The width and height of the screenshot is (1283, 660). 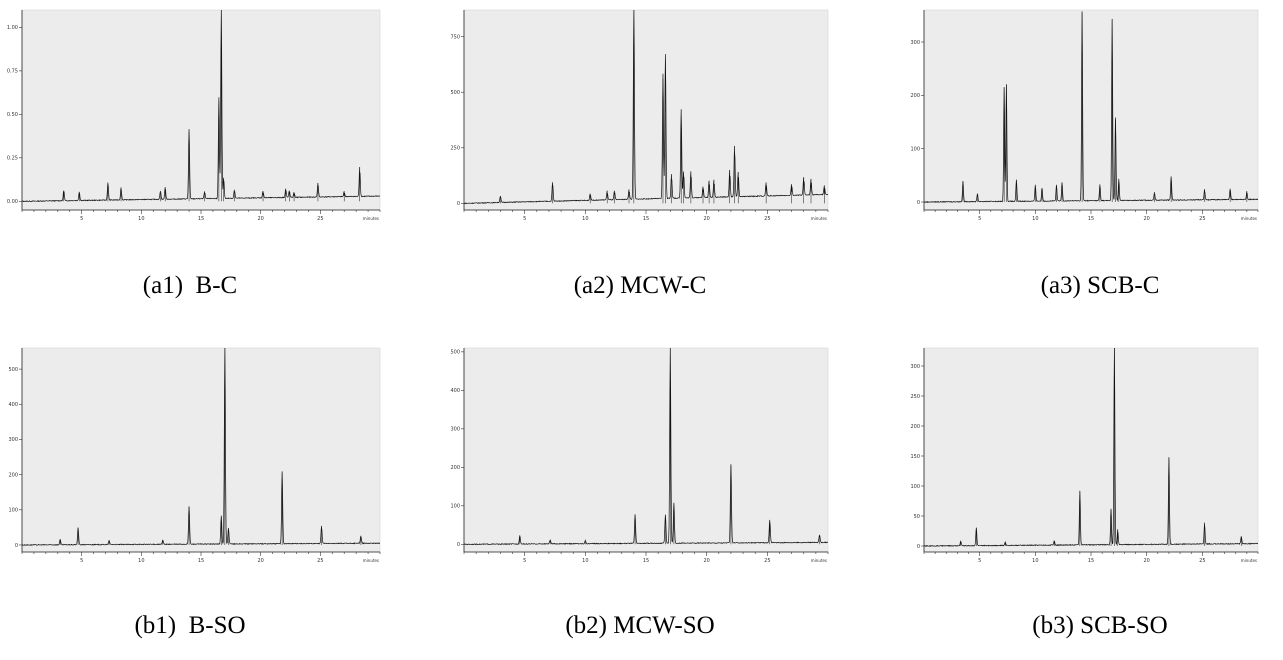 I want to click on chromatogram-svg-b3: 5 10 15 20 25 minutes 0 50 100 150 200 250 300, so click(x=1084, y=455).